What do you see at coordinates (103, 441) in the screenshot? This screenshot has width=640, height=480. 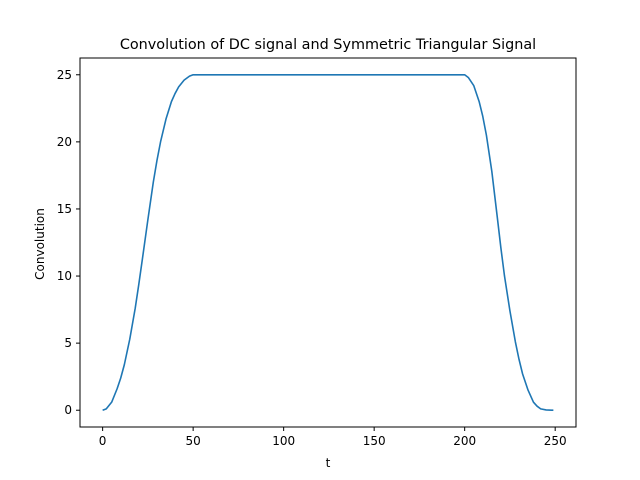 I see `x-tick-label: 0` at bounding box center [103, 441].